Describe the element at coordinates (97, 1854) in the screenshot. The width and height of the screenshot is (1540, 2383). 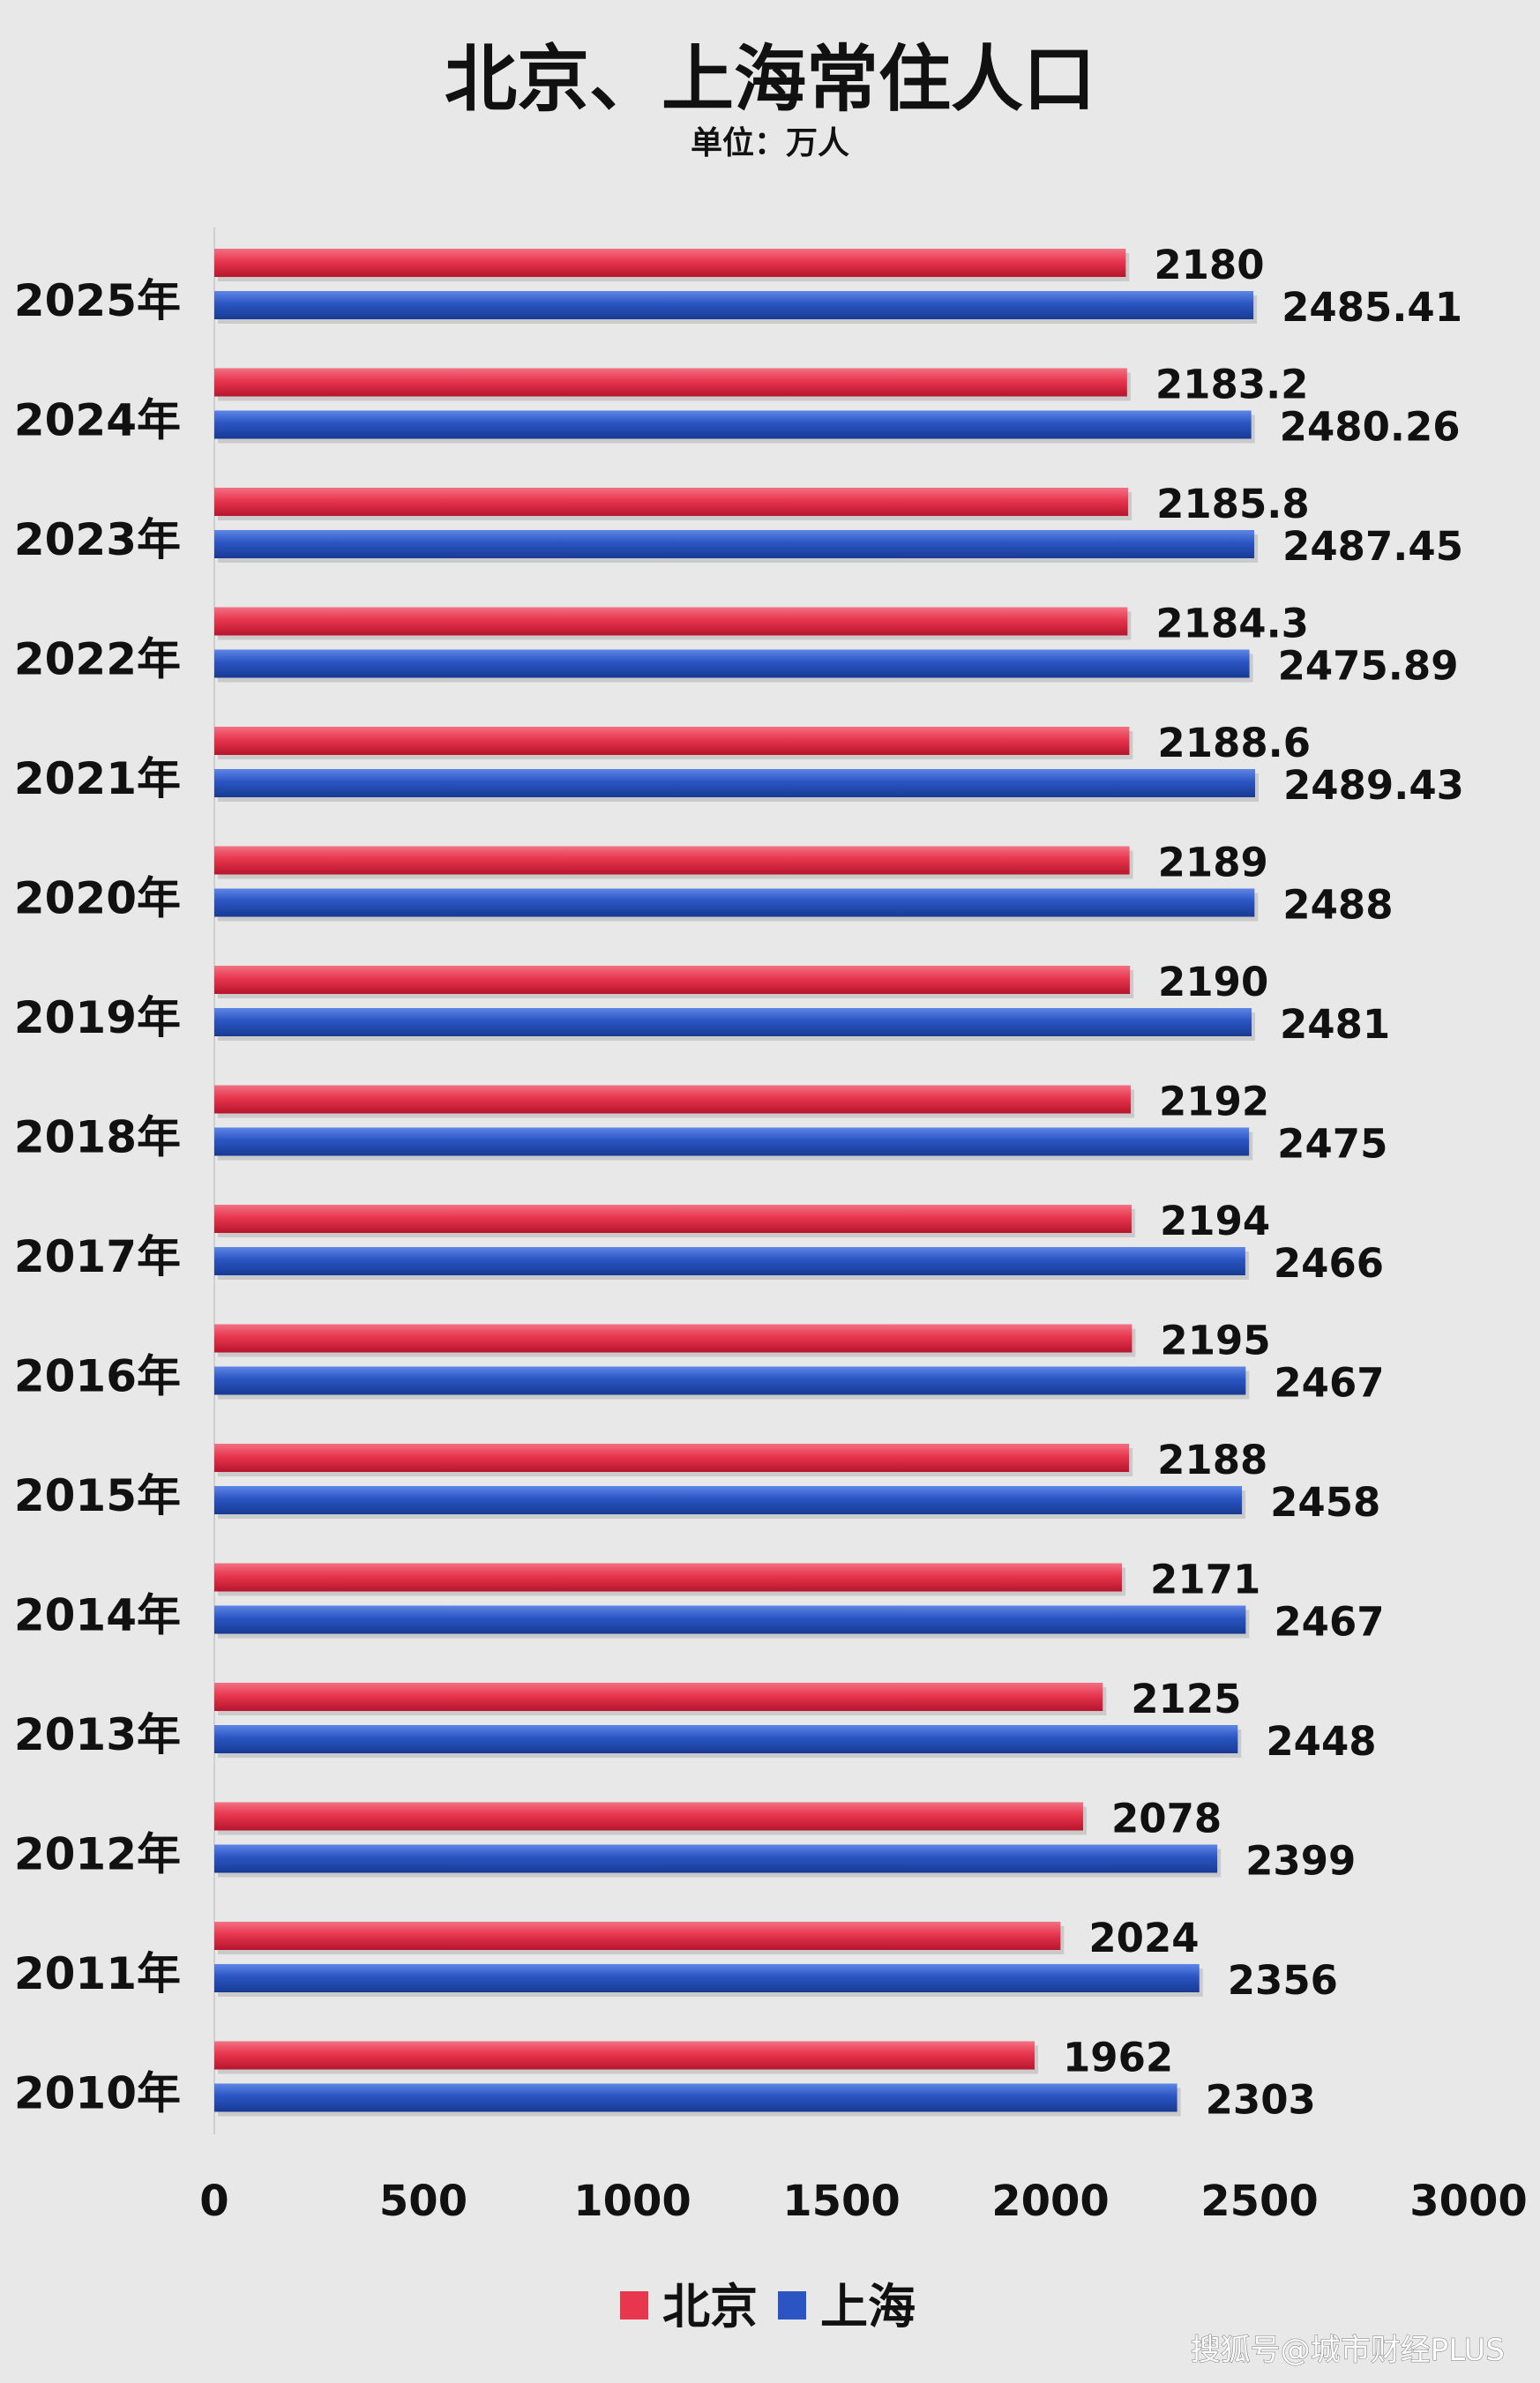
I see `category-label: 2012年` at that location.